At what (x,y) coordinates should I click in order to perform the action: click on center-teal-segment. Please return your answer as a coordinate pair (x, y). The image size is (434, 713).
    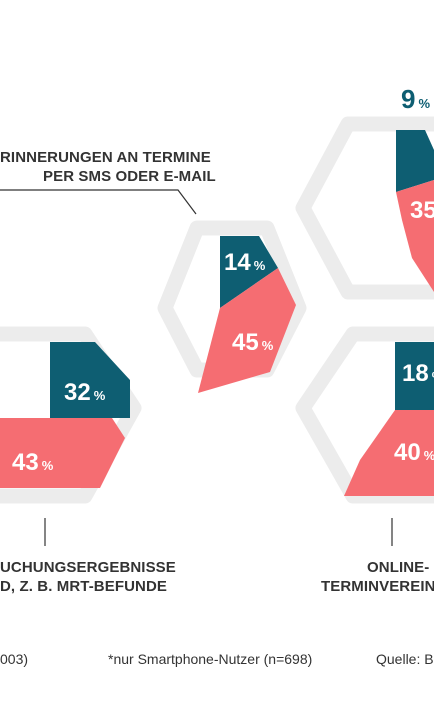
    Looking at the image, I should click on (249, 272).